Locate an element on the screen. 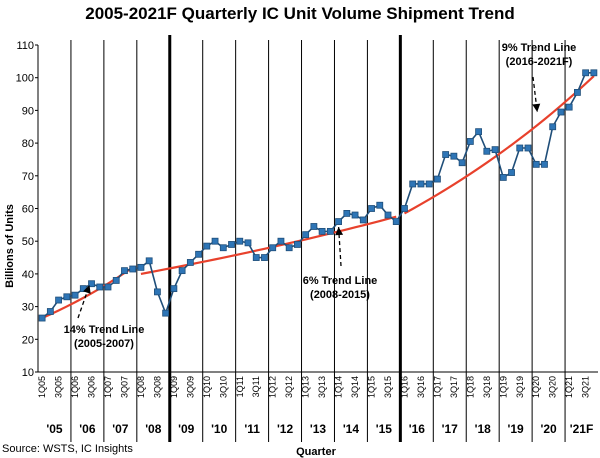  x-tick-label: 3Q18 is located at coordinates (487, 387).